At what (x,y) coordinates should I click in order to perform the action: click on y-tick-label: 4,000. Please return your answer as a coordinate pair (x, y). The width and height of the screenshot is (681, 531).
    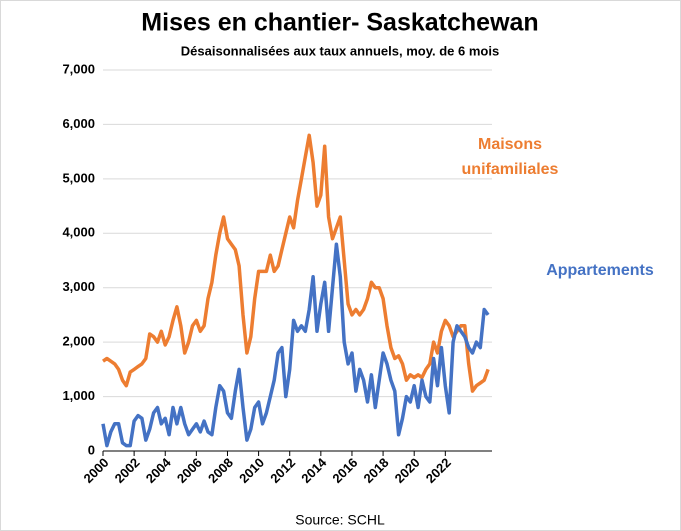
    Looking at the image, I should click on (78, 232).